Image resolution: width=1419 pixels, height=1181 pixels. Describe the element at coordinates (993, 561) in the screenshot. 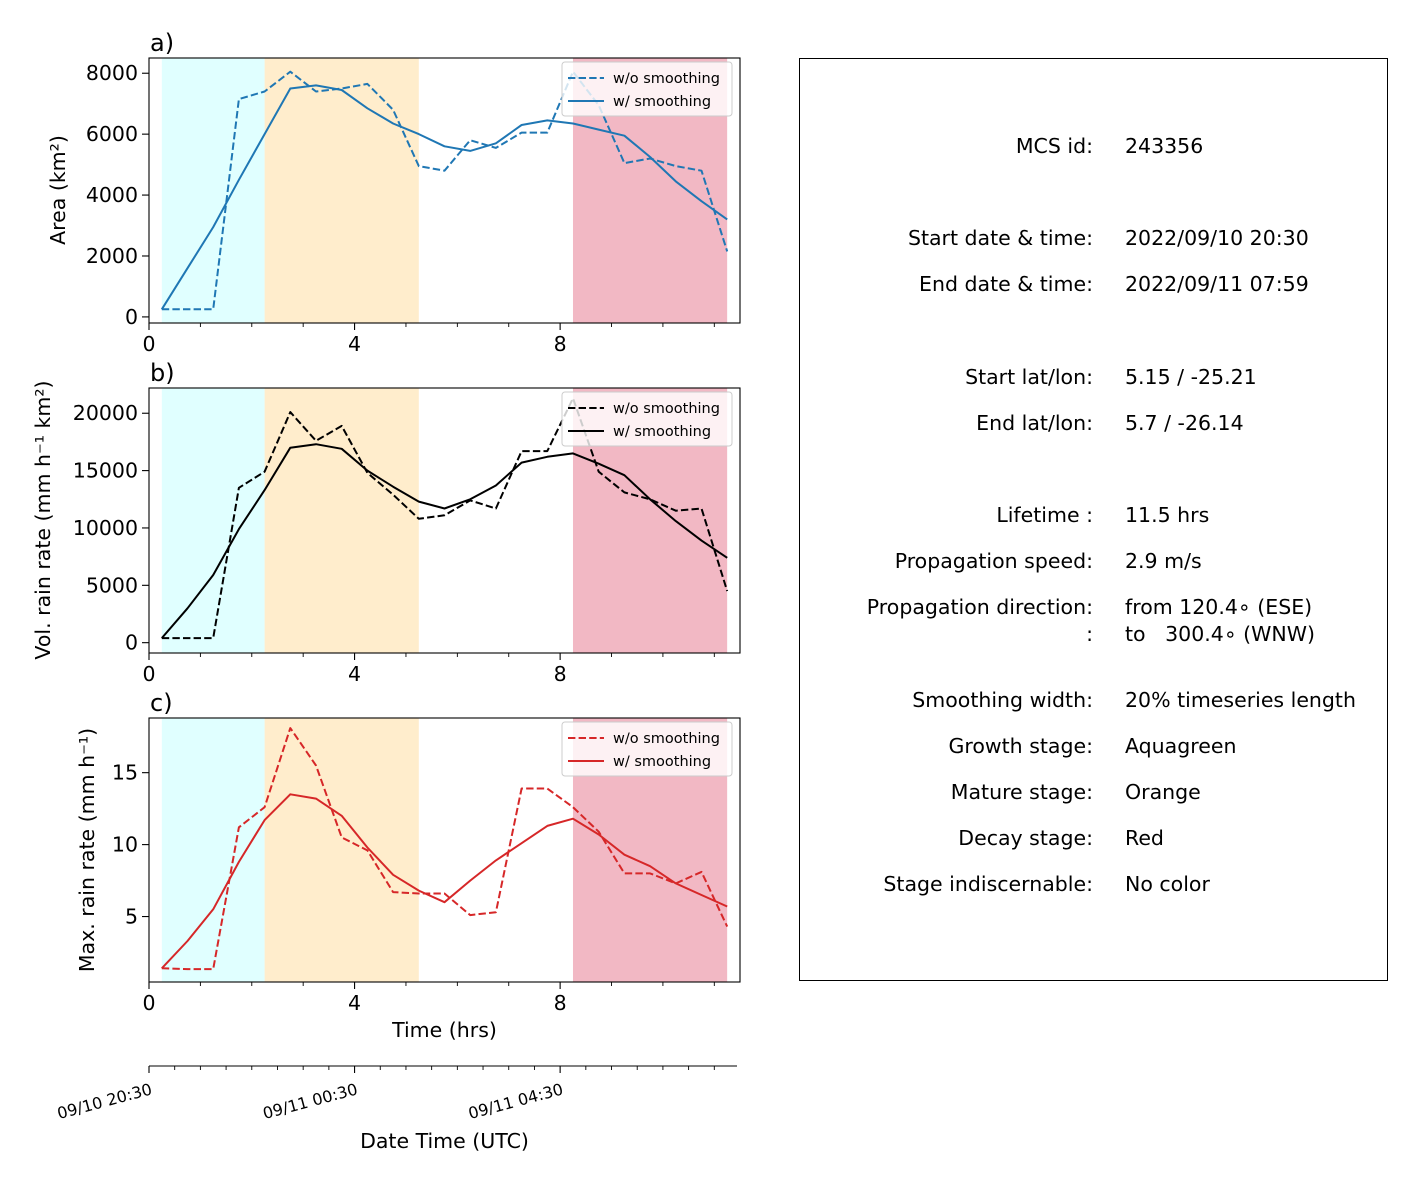

I see `info-label: Propagation speed:` at that location.